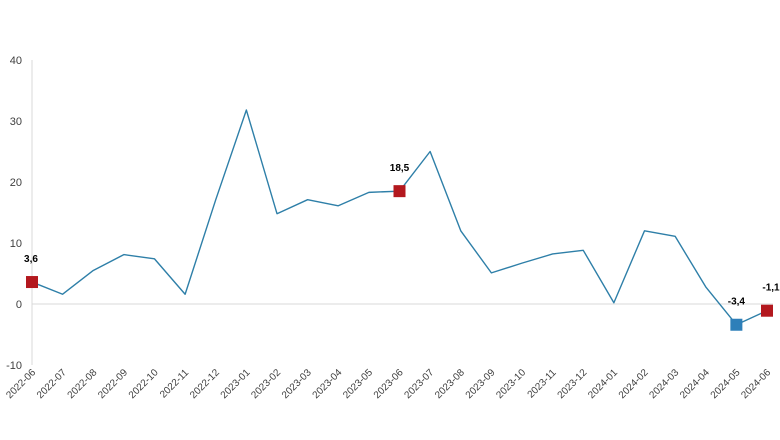  Describe the element at coordinates (16, 183) in the screenshot. I see `y-tick-label: 20` at that location.